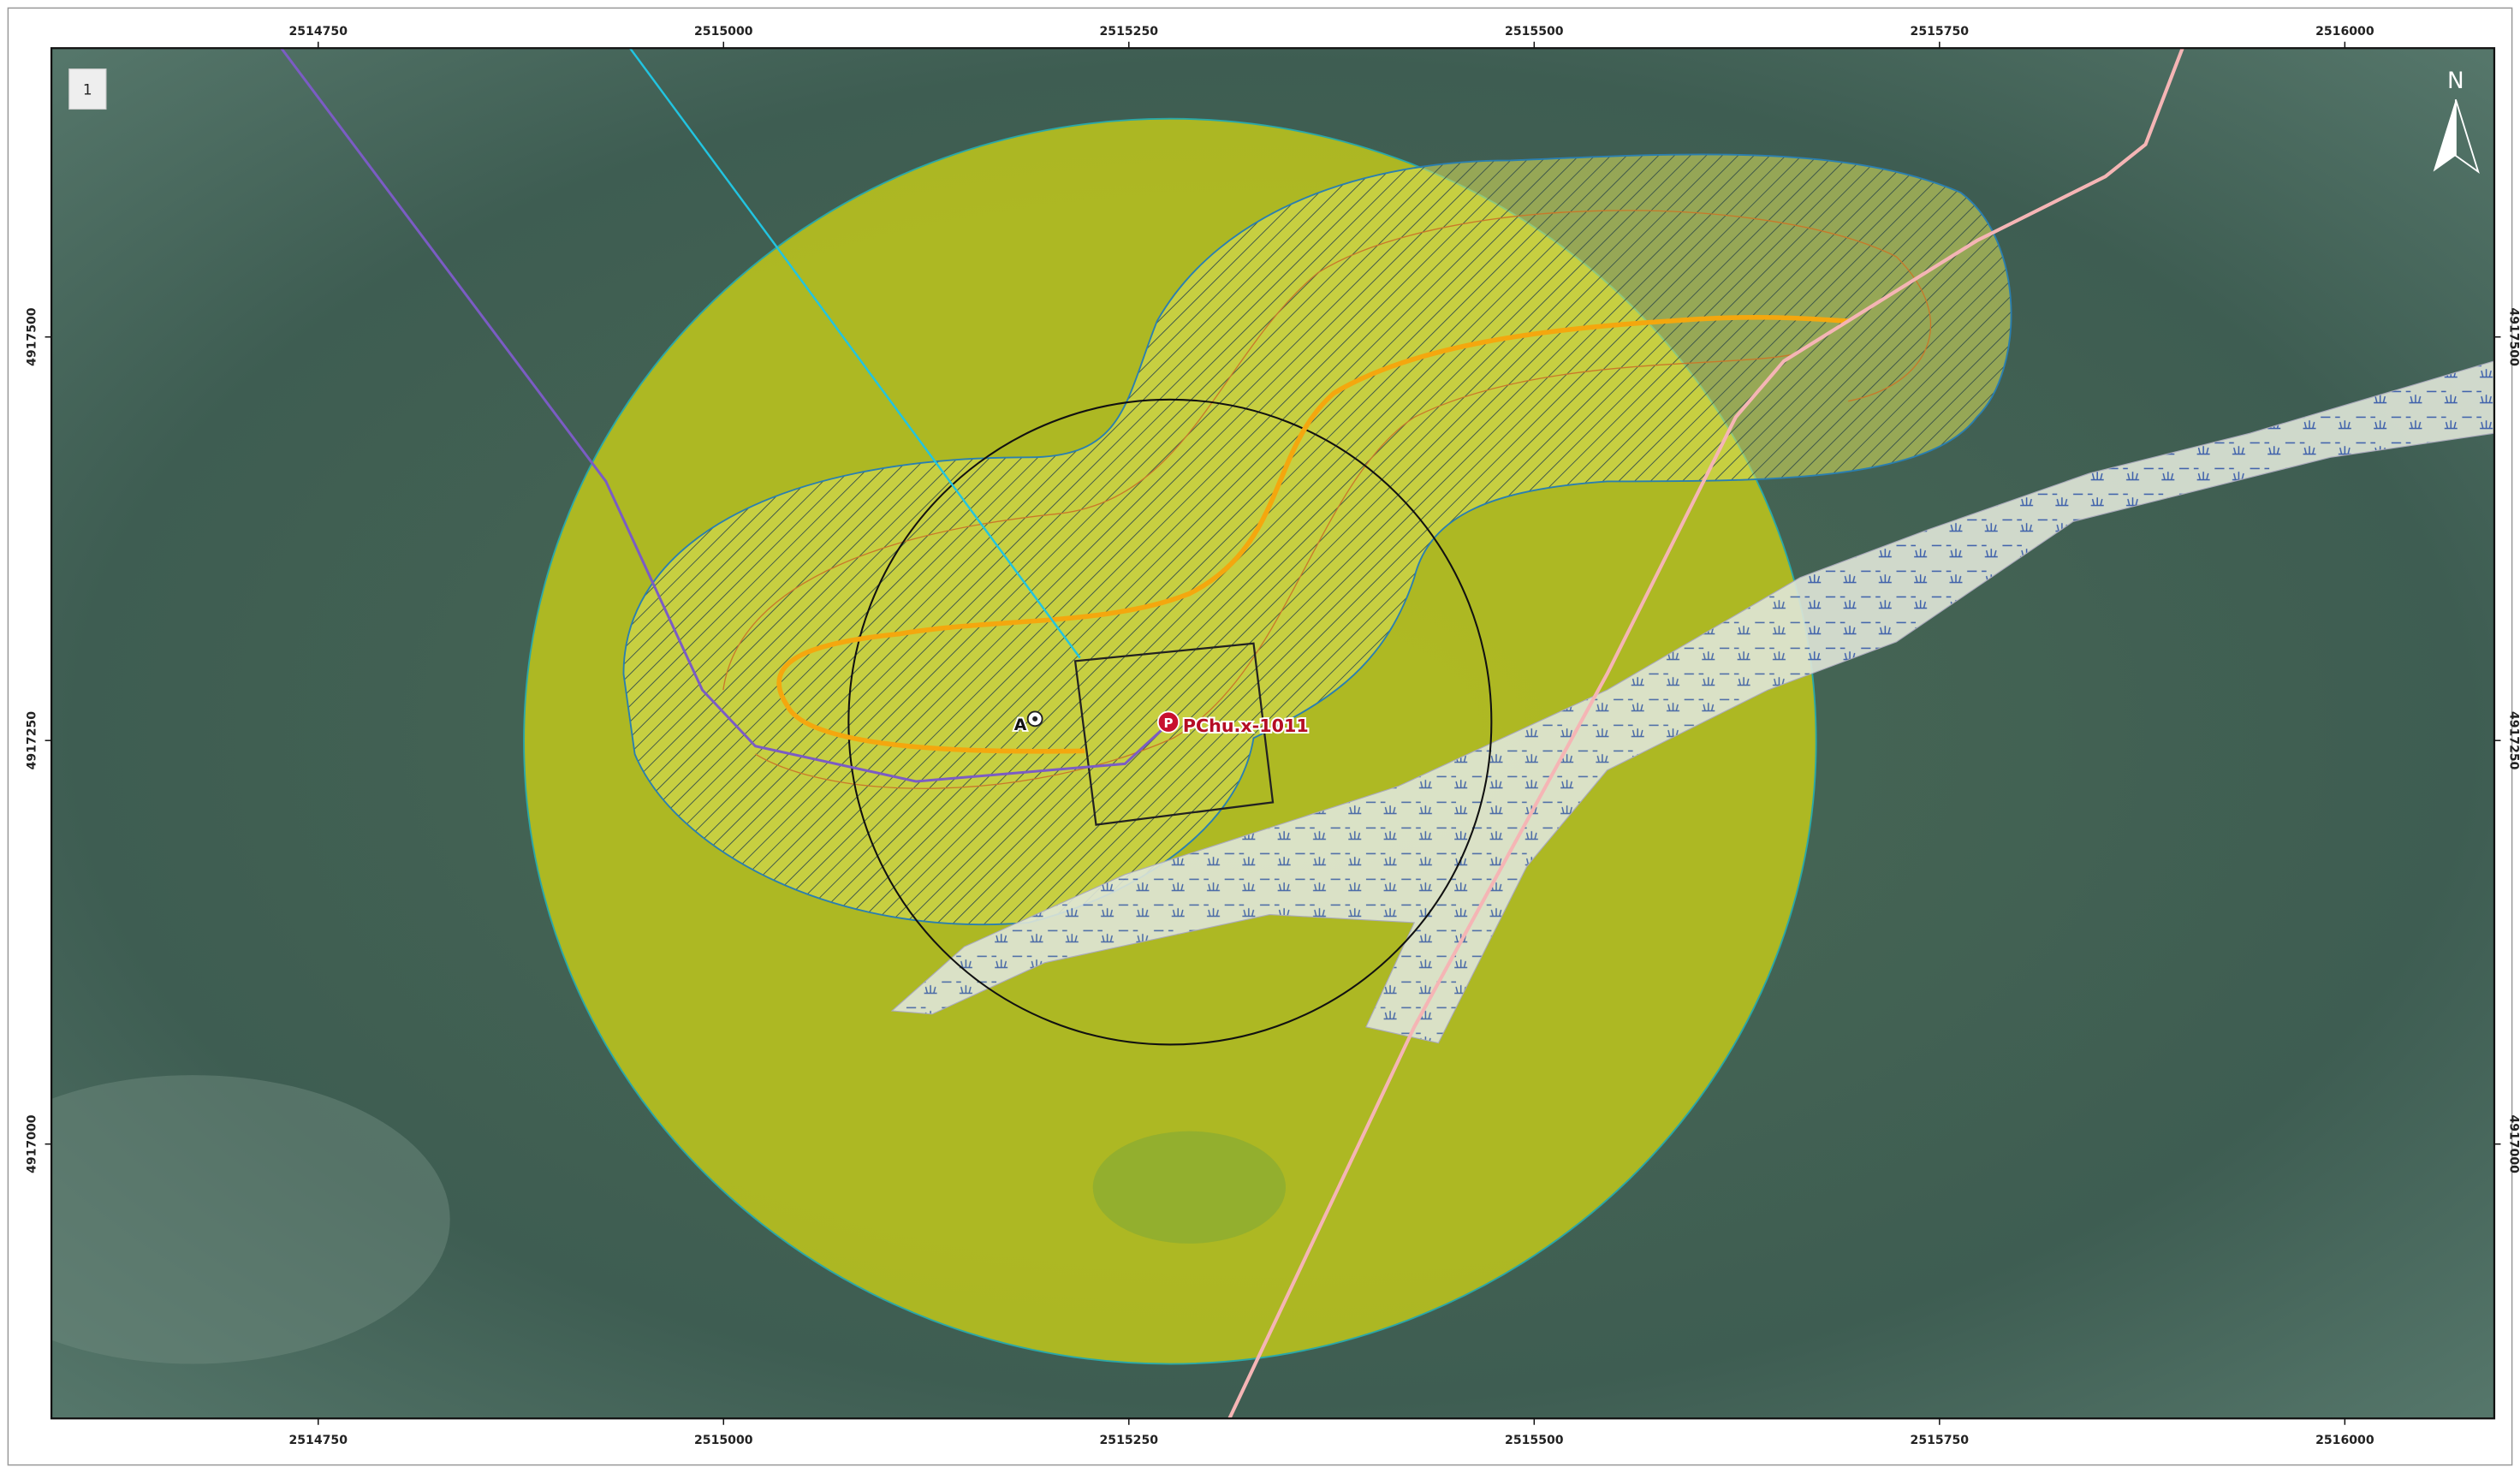 The width and height of the screenshot is (2520, 1473). I want to click on radius-circle, so click(1170, 722).